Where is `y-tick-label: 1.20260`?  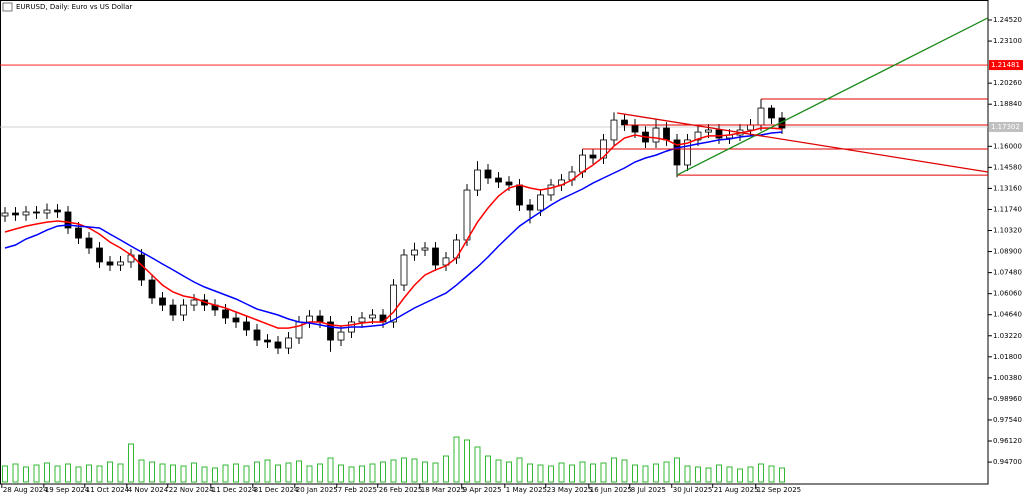 y-tick-label: 1.20260 is located at coordinates (1007, 83).